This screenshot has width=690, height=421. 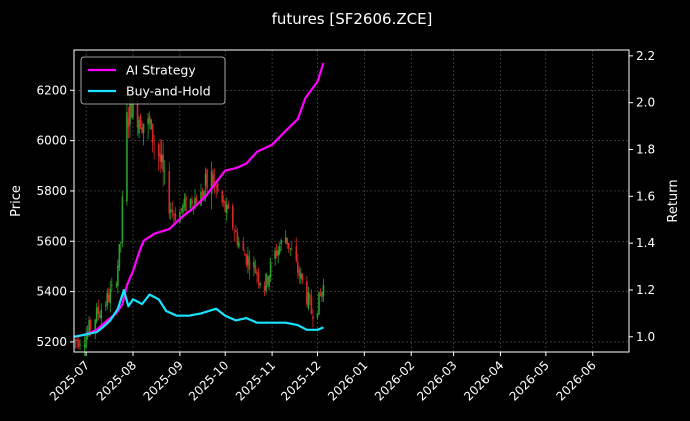 What do you see at coordinates (51, 292) in the screenshot?
I see `y-tick-label-left: 5400` at bounding box center [51, 292].